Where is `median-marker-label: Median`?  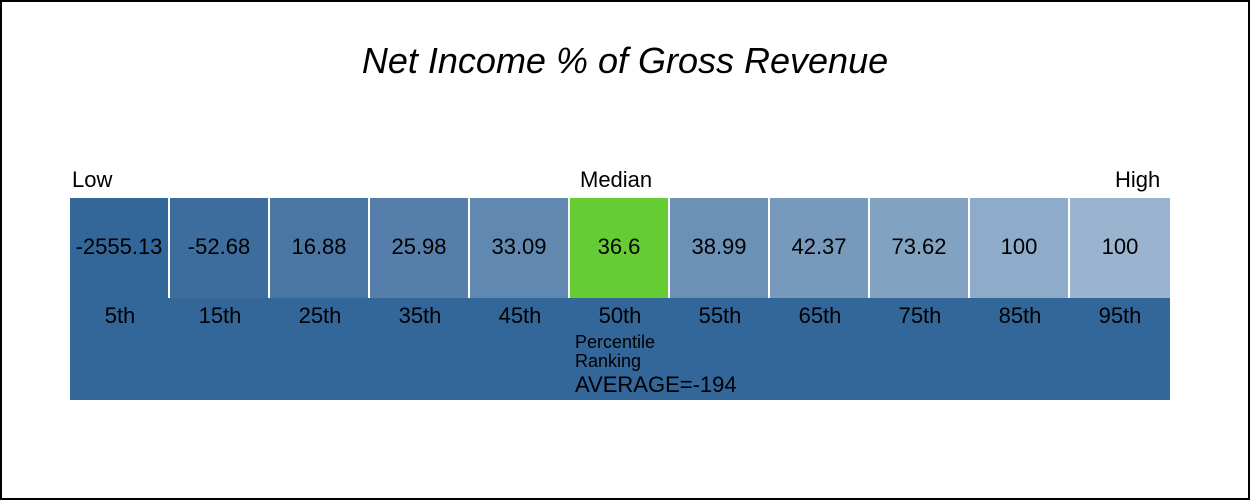 median-marker-label: Median is located at coordinates (616, 179).